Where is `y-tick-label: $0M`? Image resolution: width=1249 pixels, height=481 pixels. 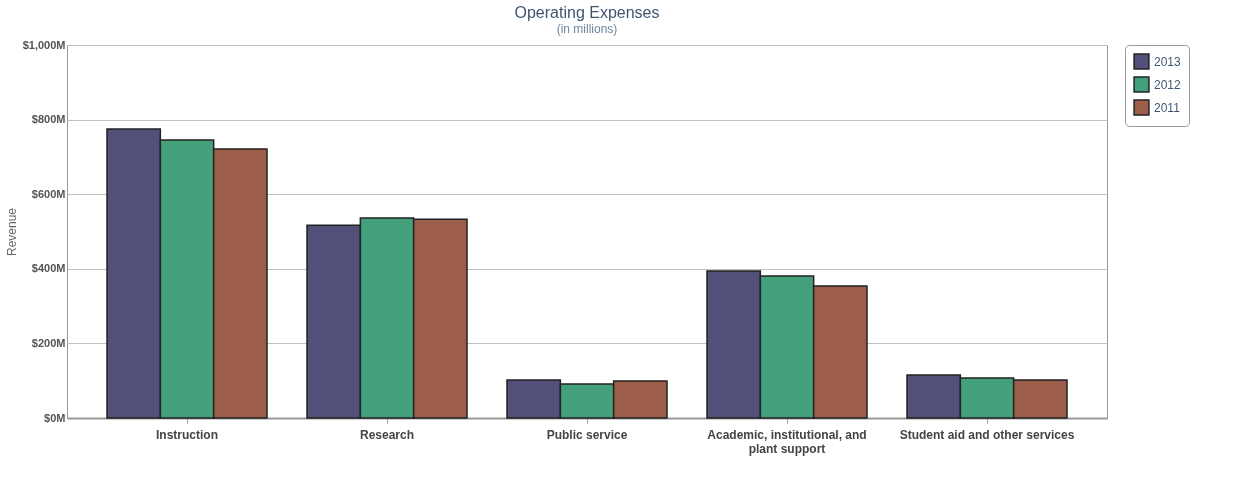 y-tick-label: $0M is located at coordinates (55, 417).